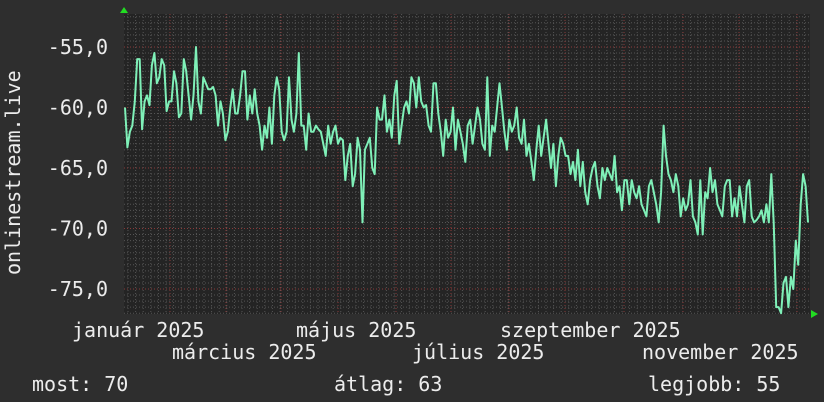 Image resolution: width=824 pixels, height=402 pixels. Describe the element at coordinates (478, 352) in the screenshot. I see `x-tick-label: július 2025` at that location.